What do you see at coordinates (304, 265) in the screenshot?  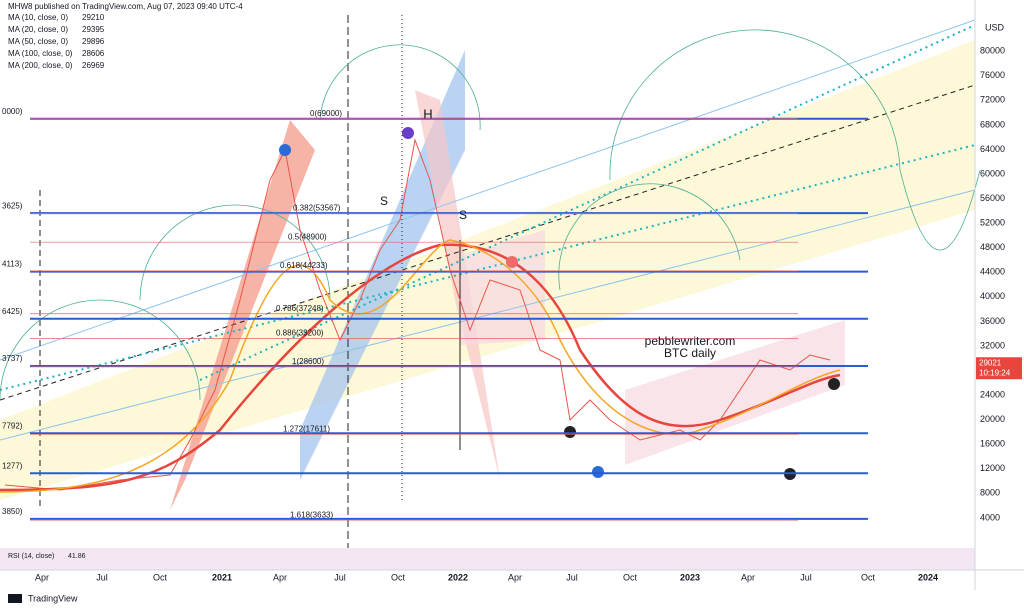 I see `fib-label: 0.618(44233)` at bounding box center [304, 265].